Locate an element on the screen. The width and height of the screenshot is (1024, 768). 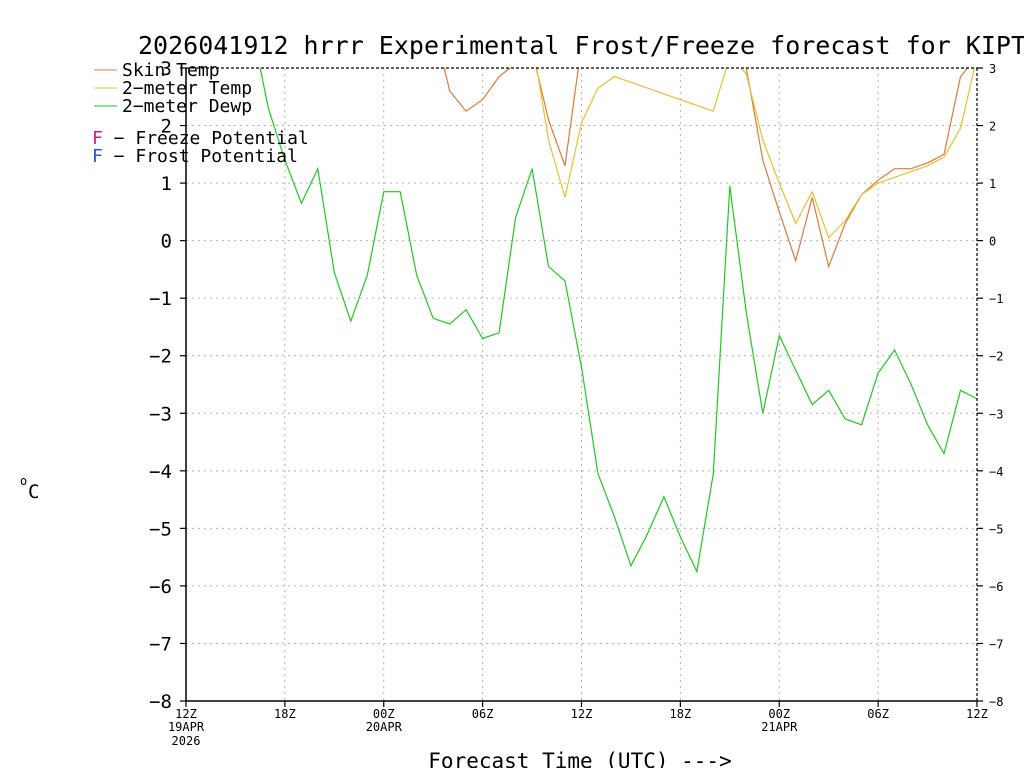
x-tick-date: 20APR is located at coordinates (384, 727).